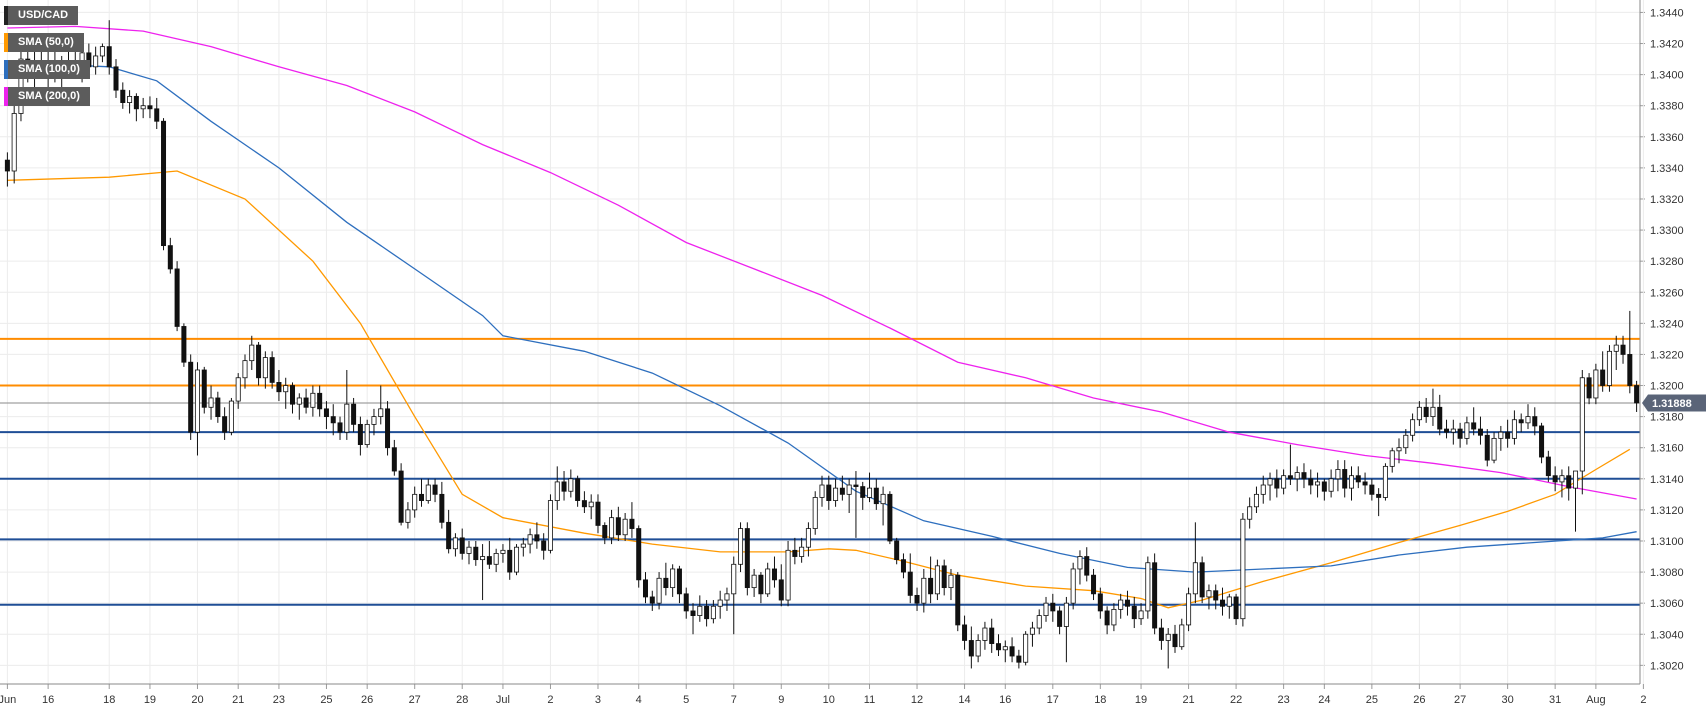  Describe the element at coordinates (1643, 700) in the screenshot. I see `x-tick-label: 2` at that location.